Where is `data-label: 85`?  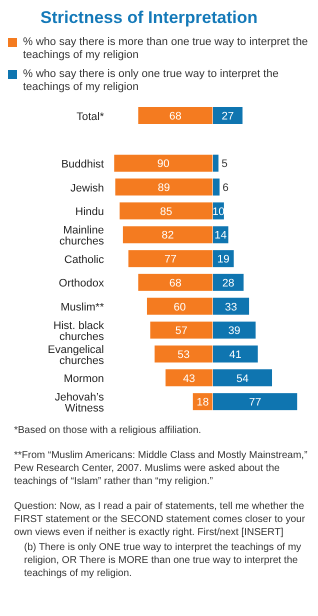
data-label: 85 is located at coordinates (166, 212).